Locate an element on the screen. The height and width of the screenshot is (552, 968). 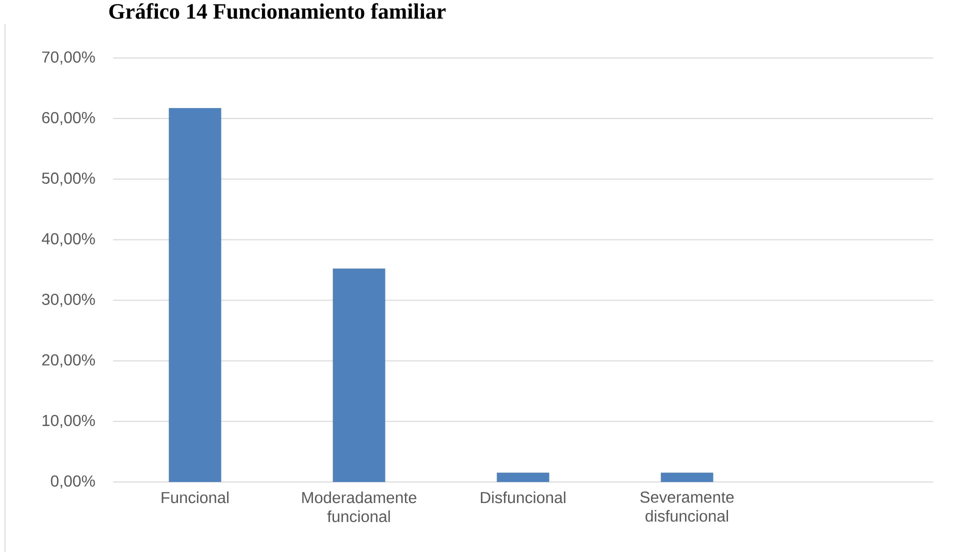
y-tick-label: 30,00% is located at coordinates (68, 300).